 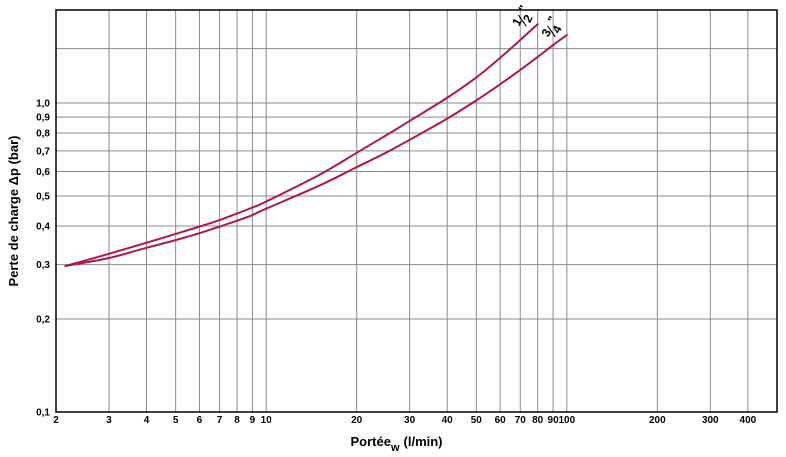 I want to click on y-tick-label: 0,5, so click(x=43, y=197).